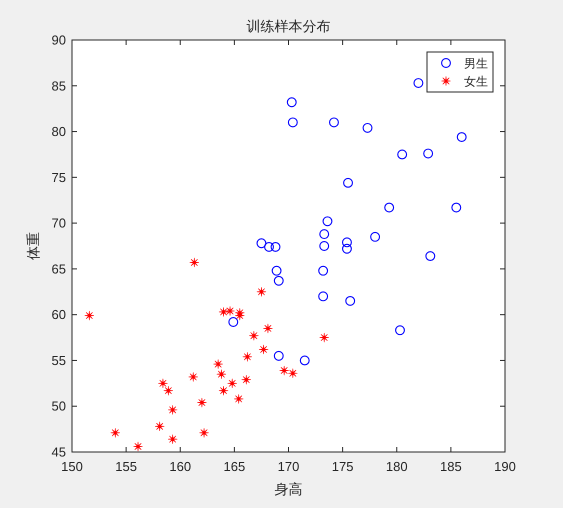 The image size is (563, 508). I want to click on y-tick-label: 60, so click(59, 314).